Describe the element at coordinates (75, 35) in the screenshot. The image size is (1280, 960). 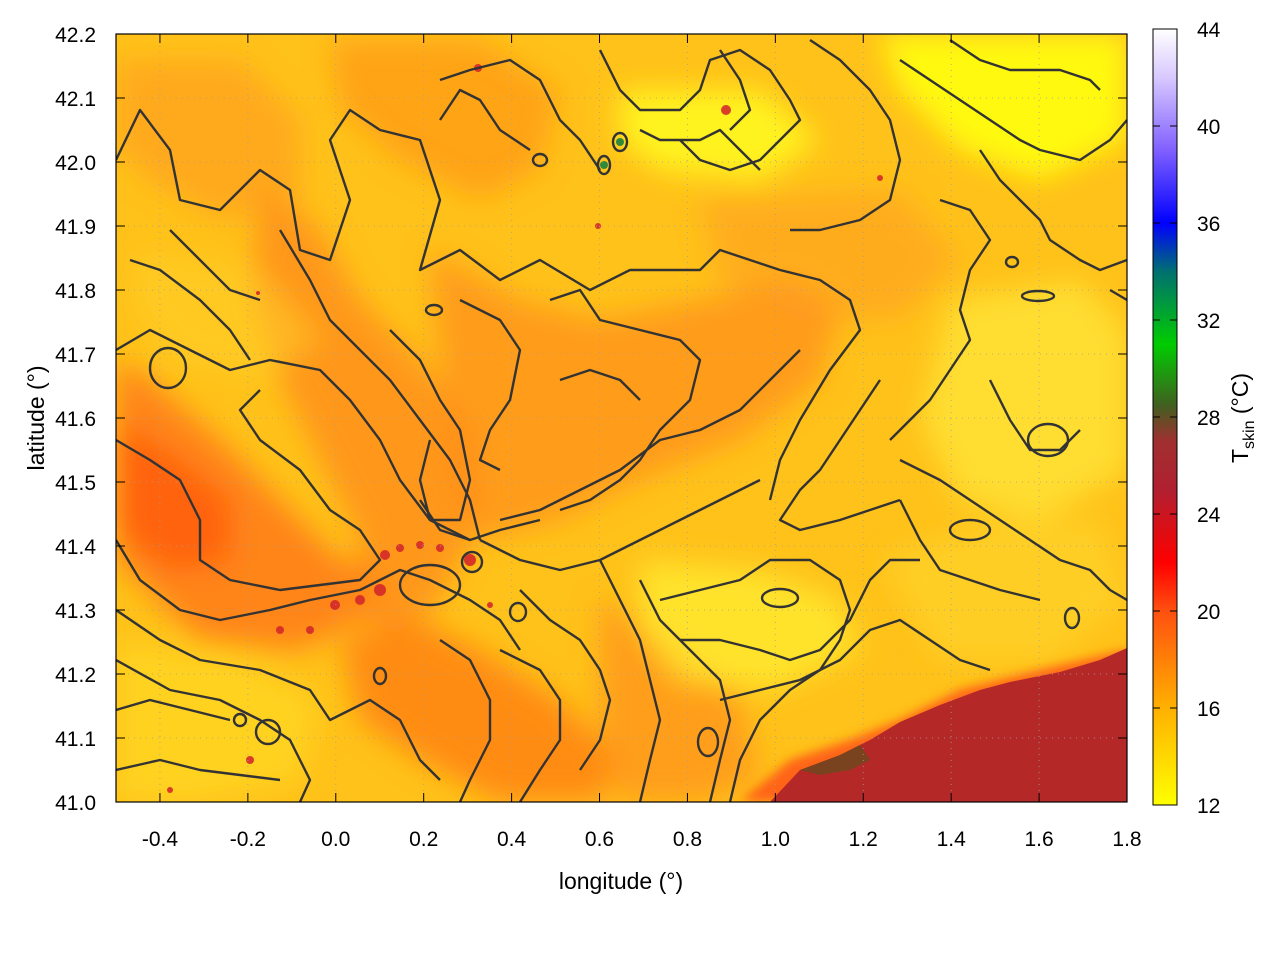
I see `y-tick-label: 42.2` at that location.